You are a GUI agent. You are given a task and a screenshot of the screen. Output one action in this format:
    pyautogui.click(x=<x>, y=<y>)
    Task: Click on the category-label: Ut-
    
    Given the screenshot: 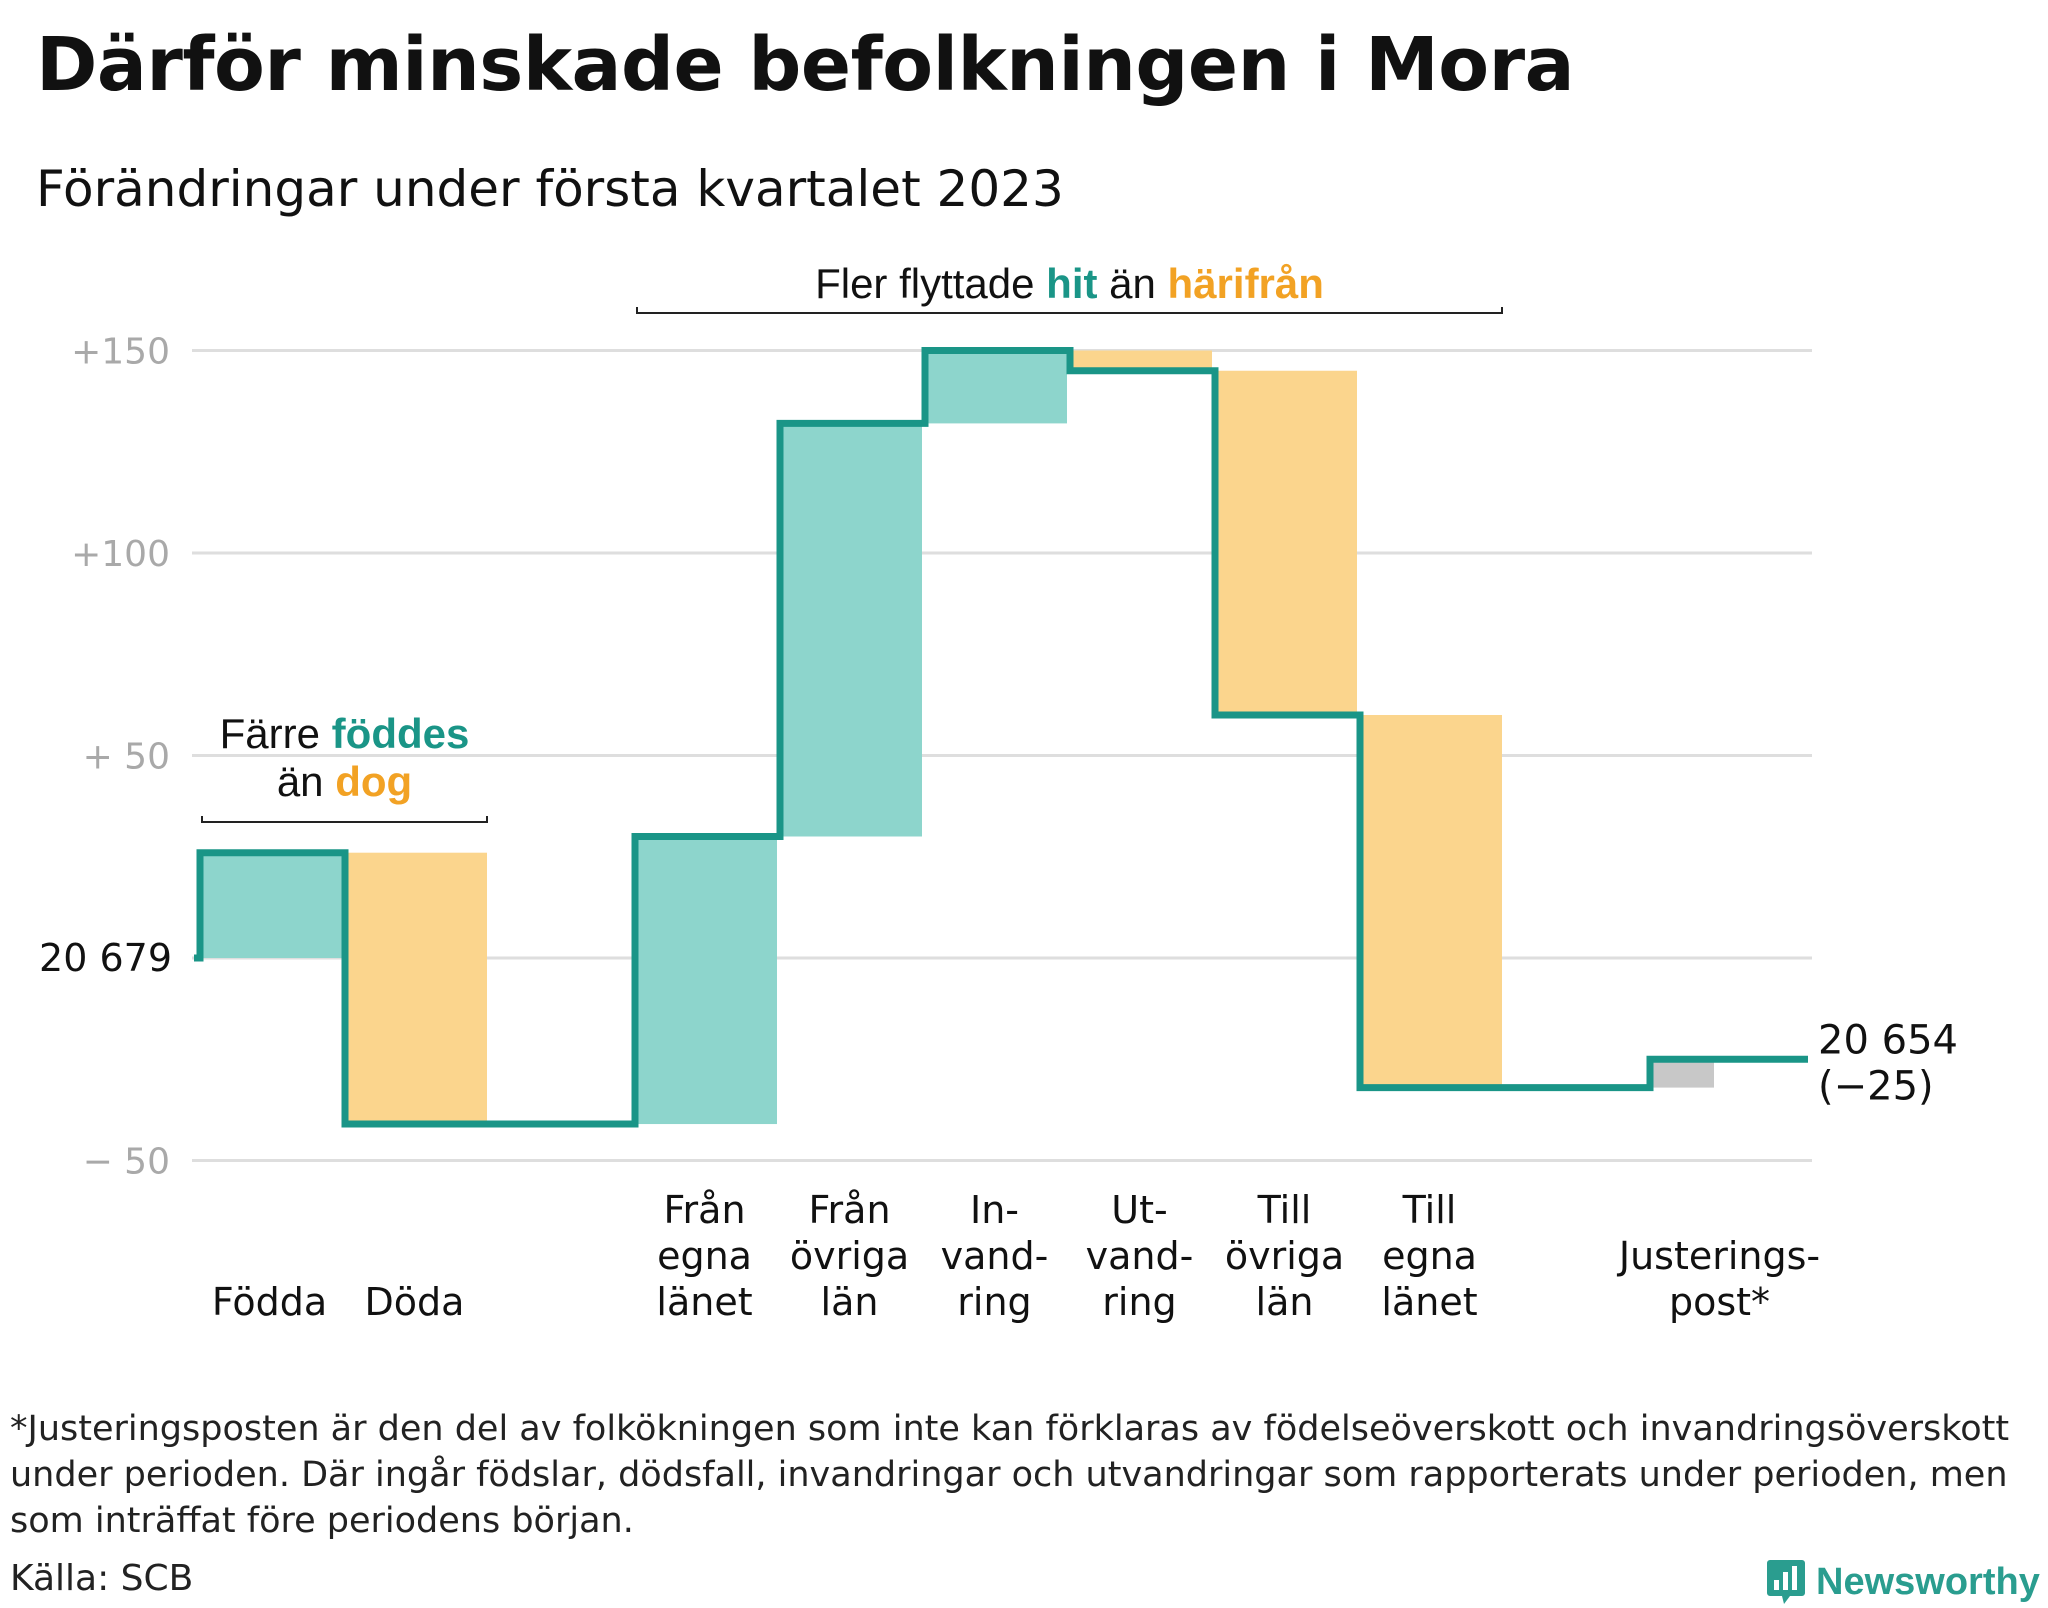 What is the action you would take?
    pyautogui.click(x=1139, y=1210)
    